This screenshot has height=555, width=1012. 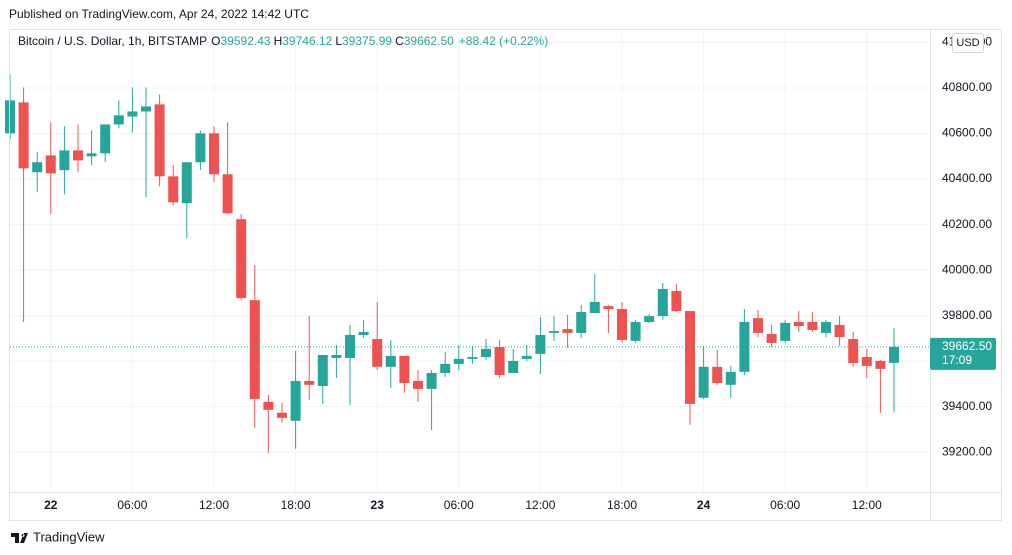 What do you see at coordinates (968, 43) in the screenshot?
I see `currency-badge: USD` at bounding box center [968, 43].